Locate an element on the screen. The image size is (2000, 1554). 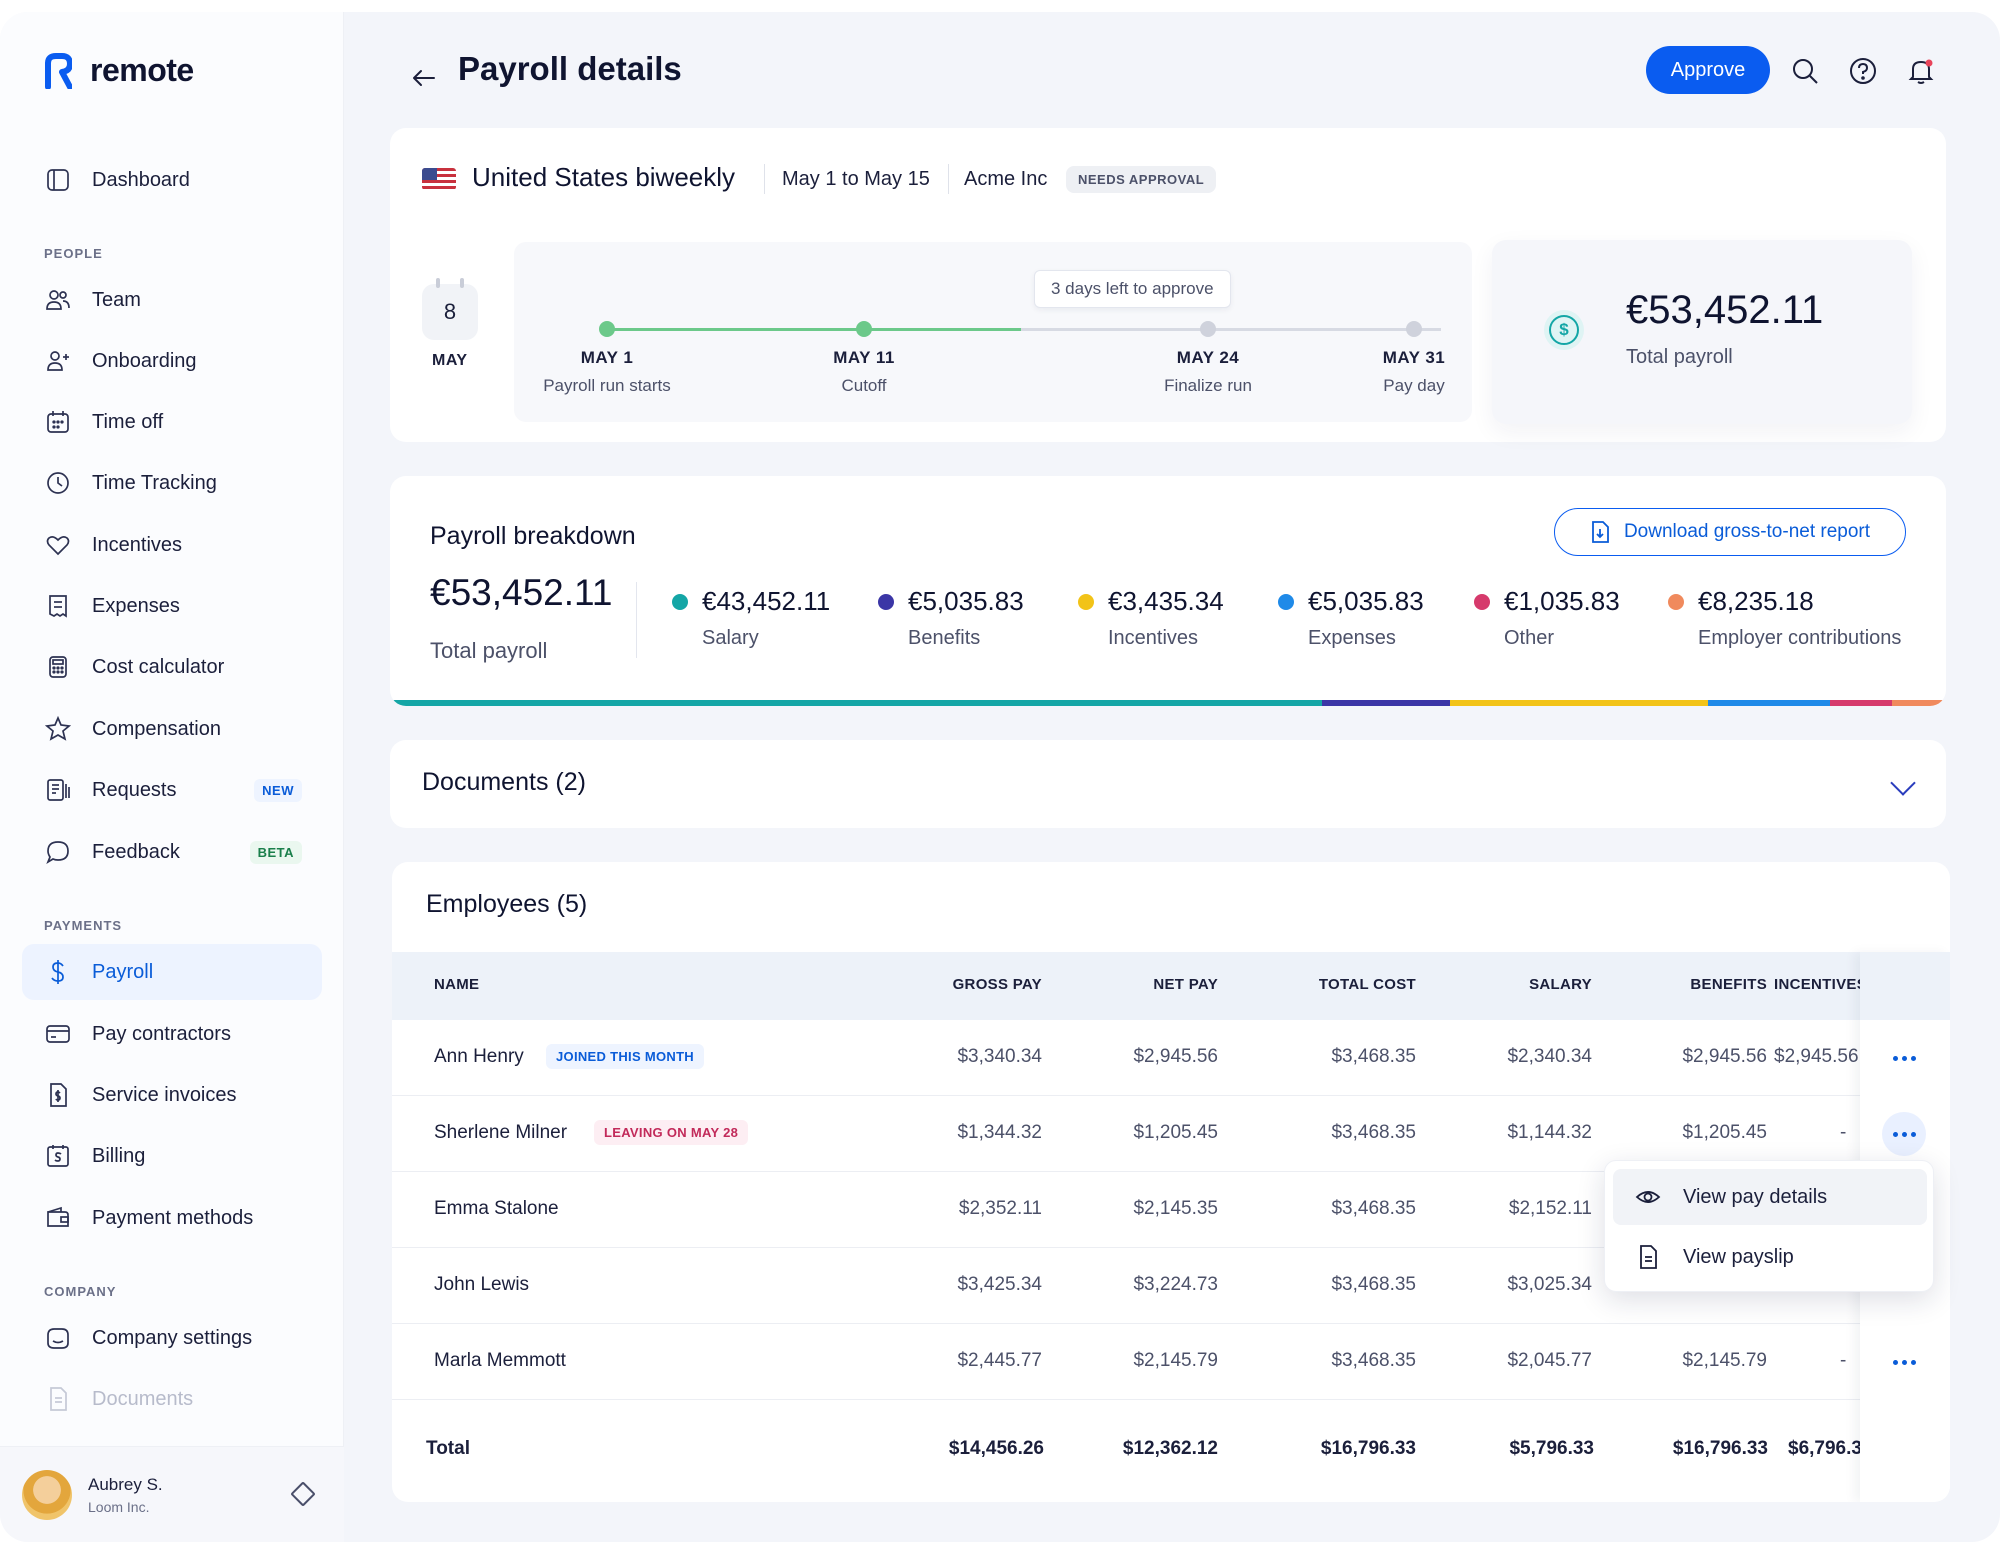
sidebar-item-pay-contractors: Pay contractors is located at coordinates (172, 1034).